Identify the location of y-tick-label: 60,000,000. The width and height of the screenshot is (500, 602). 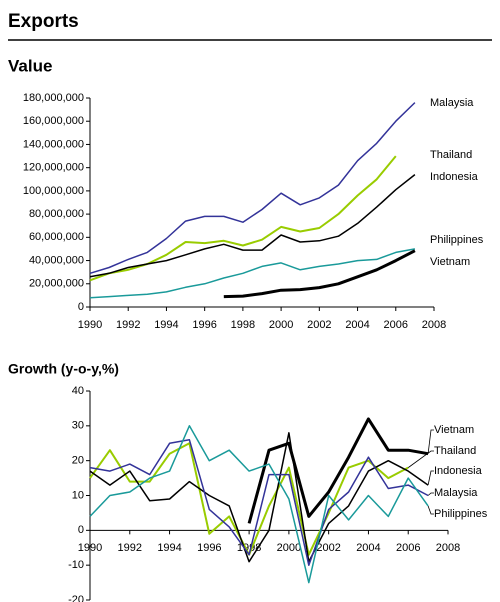
(56, 237).